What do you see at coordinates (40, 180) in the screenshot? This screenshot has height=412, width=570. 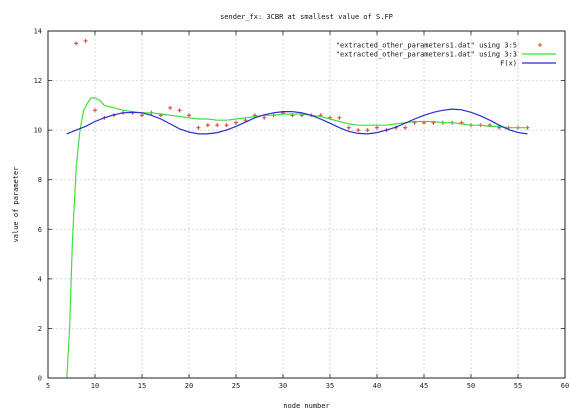 I see `y-tick-label: 8` at bounding box center [40, 180].